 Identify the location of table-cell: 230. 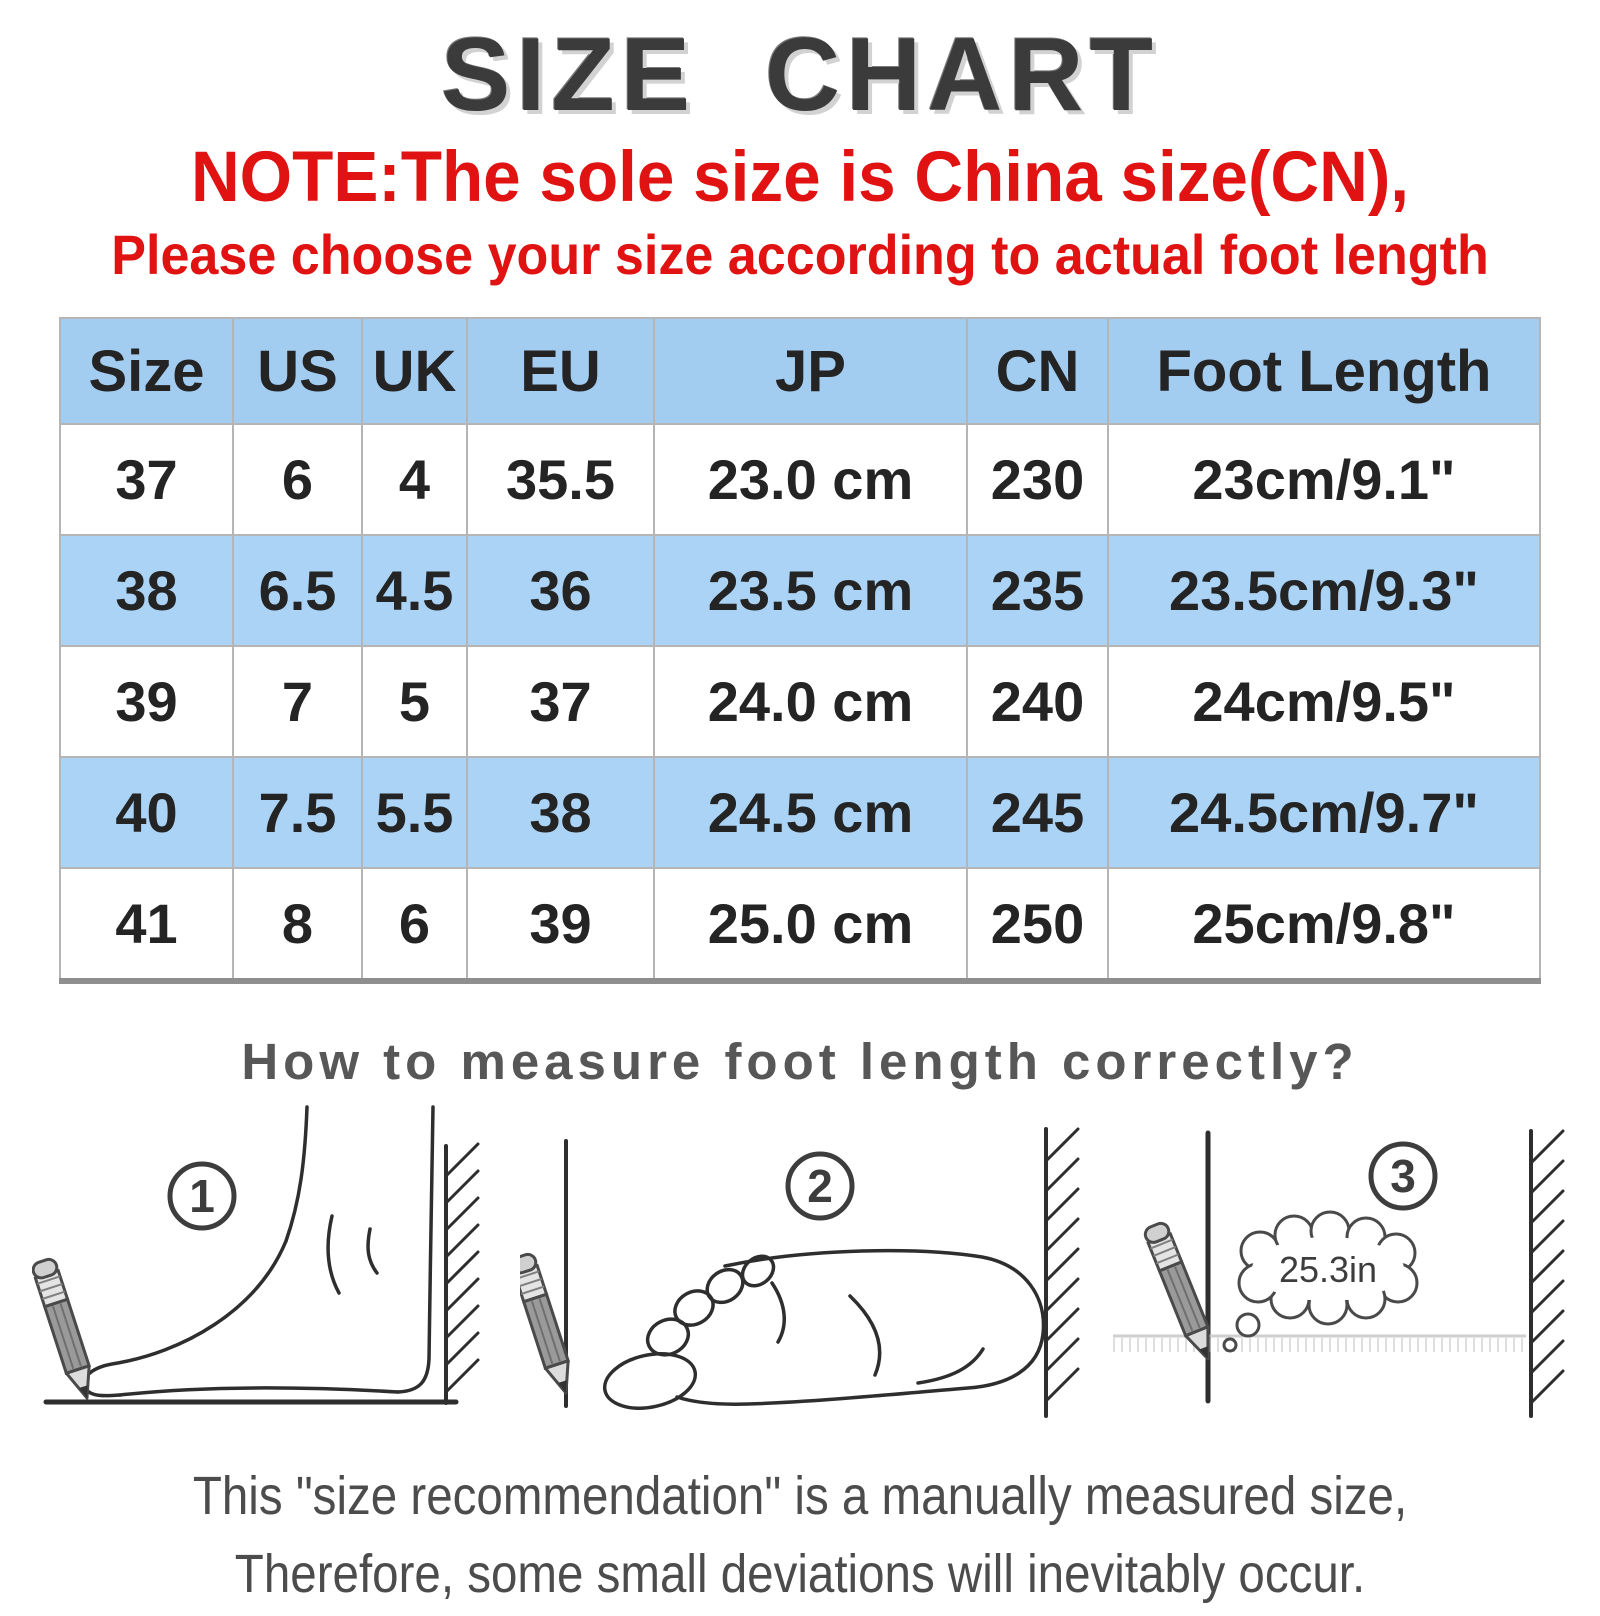
(1037, 479).